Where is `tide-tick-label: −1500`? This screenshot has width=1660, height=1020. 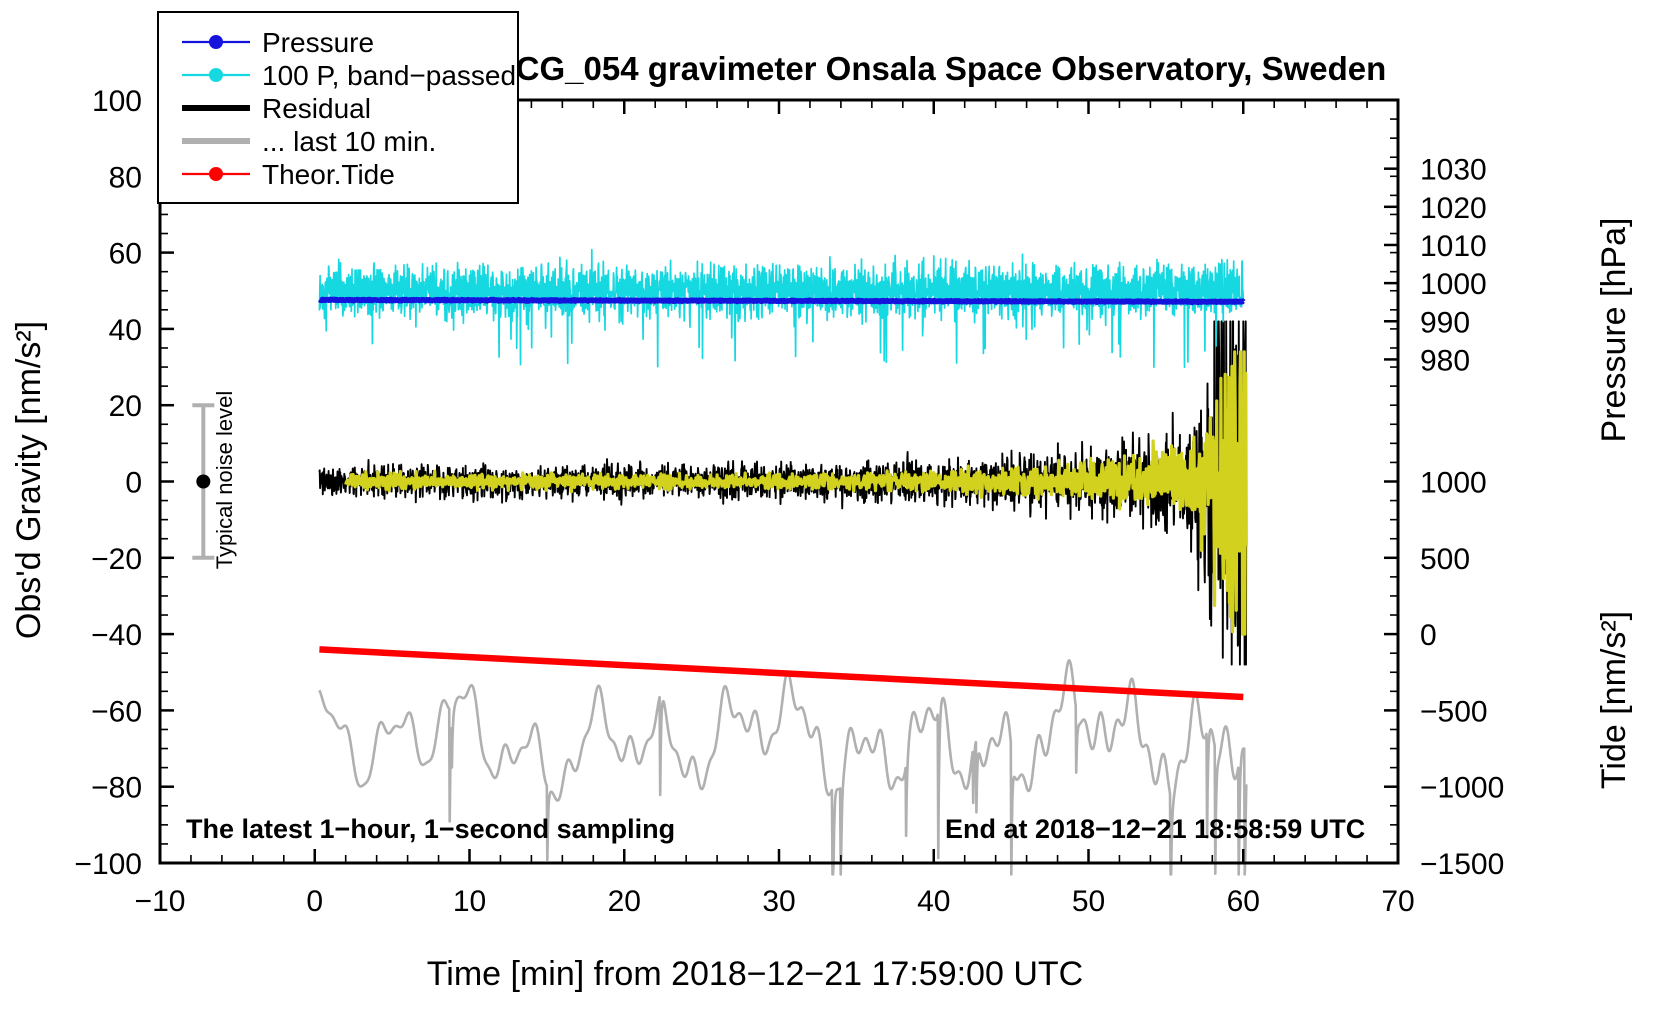 tide-tick-label: −1500 is located at coordinates (1462, 864).